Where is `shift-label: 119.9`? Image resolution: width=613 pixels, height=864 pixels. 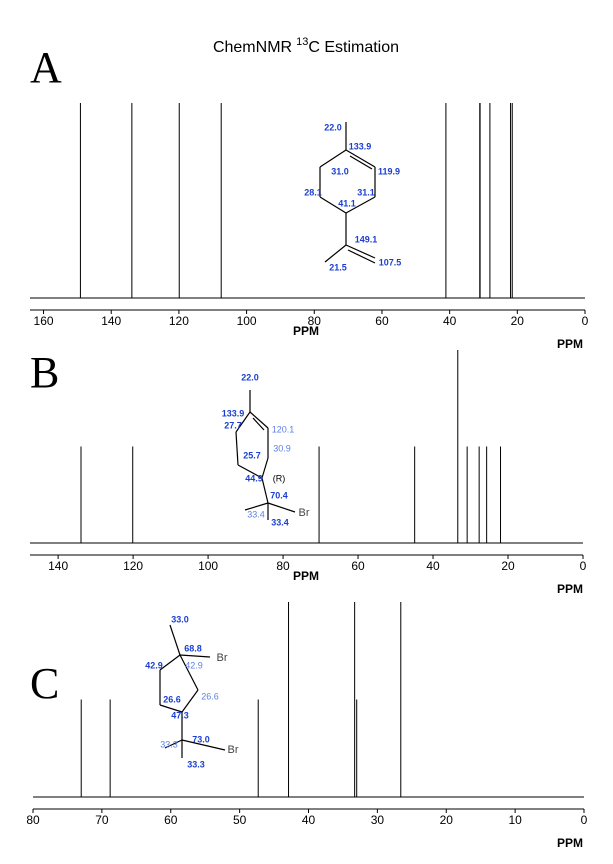 shift-label: 119.9 is located at coordinates (389, 171).